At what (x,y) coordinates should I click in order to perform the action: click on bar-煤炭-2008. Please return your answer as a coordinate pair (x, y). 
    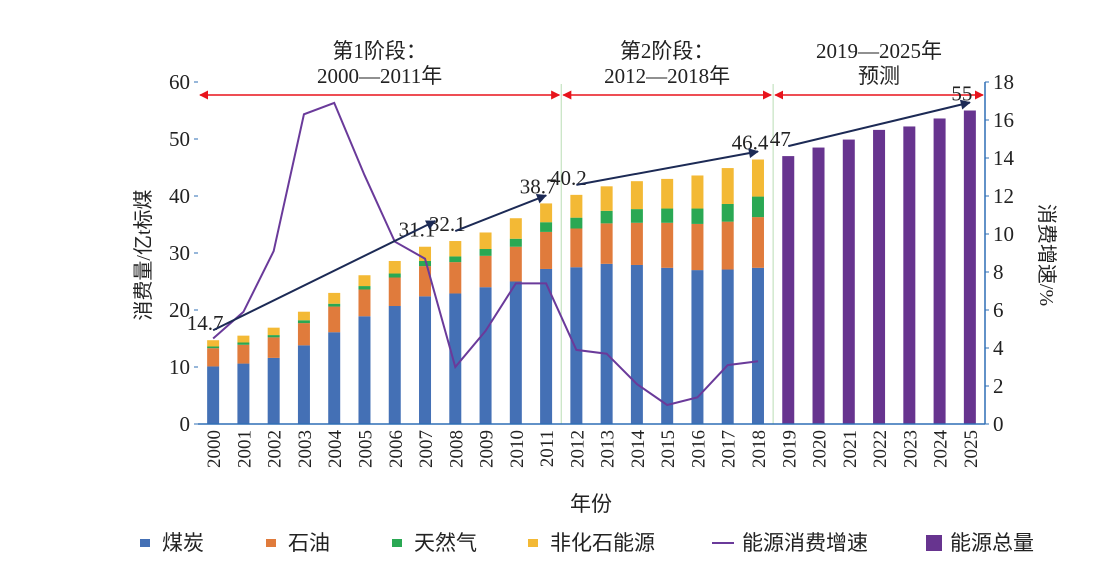
    Looking at the image, I should click on (455, 358).